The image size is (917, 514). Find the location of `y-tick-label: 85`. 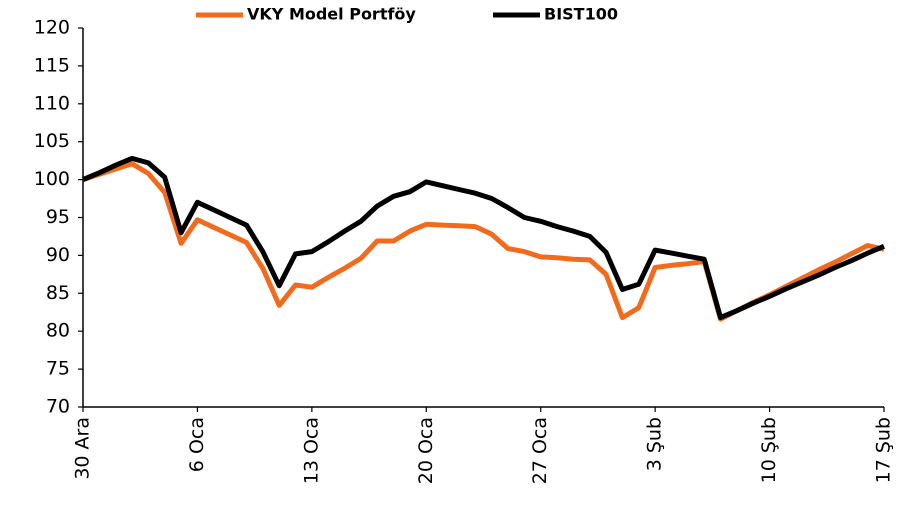

y-tick-label: 85 is located at coordinates (58, 293).